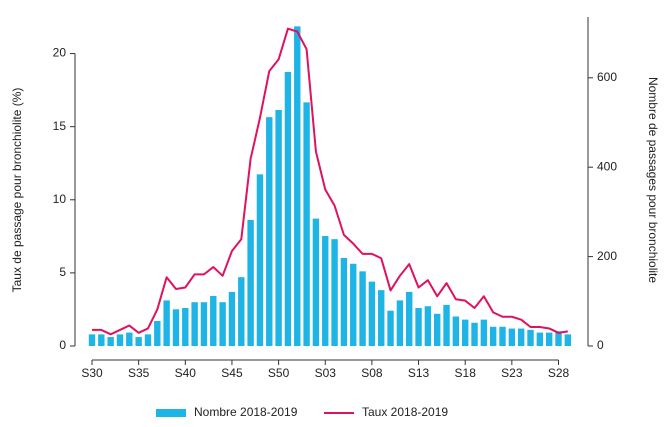 This screenshot has height=427, width=664. I want to click on x-tick-label: S30, so click(92, 373).